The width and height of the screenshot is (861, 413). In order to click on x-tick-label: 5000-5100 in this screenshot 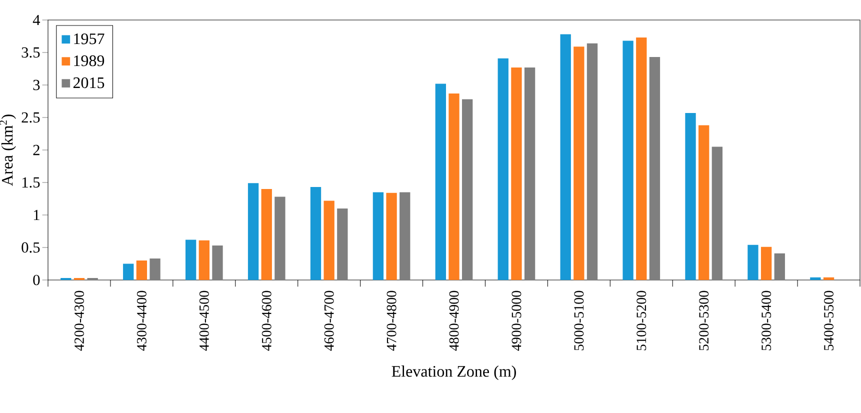, I will do `click(579, 320)`.